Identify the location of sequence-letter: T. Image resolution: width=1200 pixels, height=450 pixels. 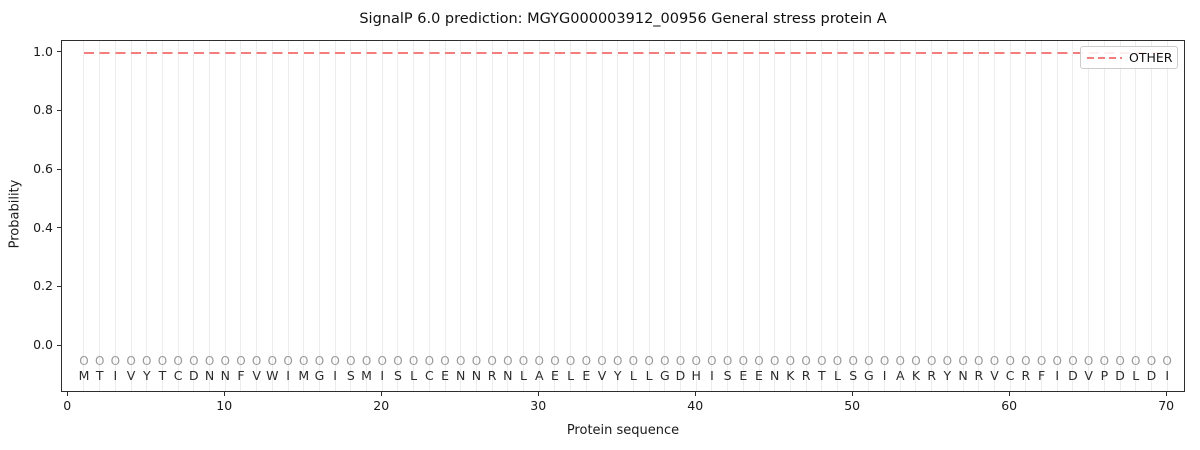
(821, 375).